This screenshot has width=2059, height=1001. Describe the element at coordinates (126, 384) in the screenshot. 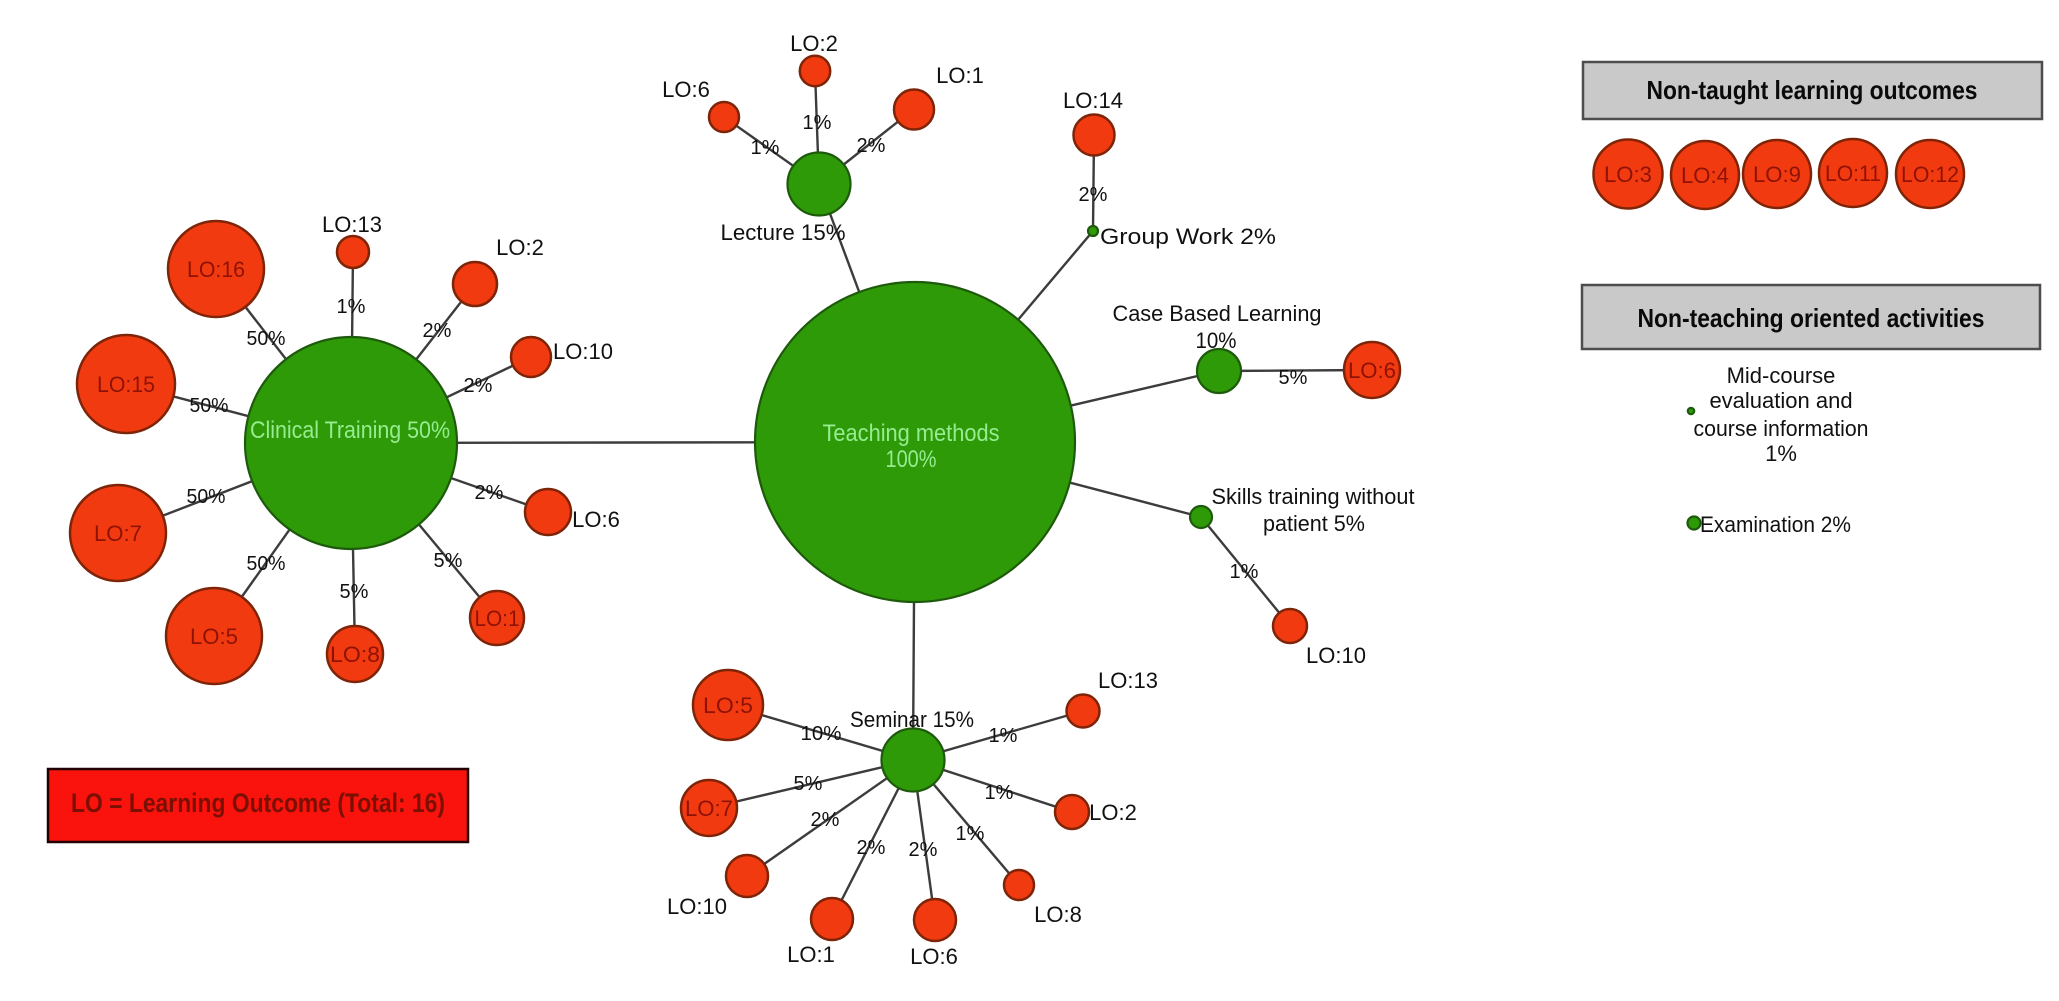

I see `svg-text: LO:15` at that location.